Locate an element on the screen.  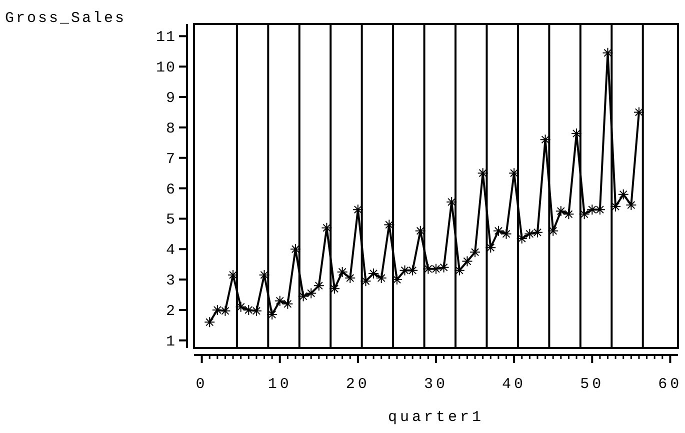
y-tick-label: 2 is located at coordinates (171, 311).